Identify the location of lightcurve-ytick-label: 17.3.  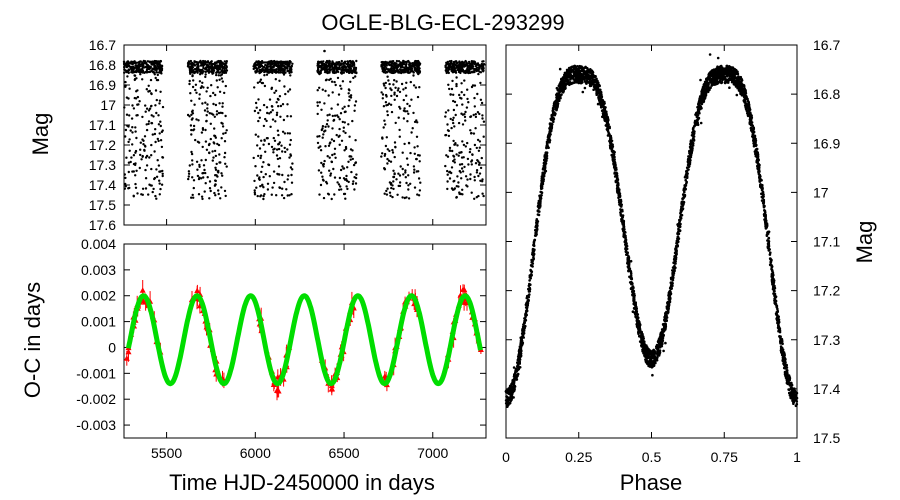
(102, 165).